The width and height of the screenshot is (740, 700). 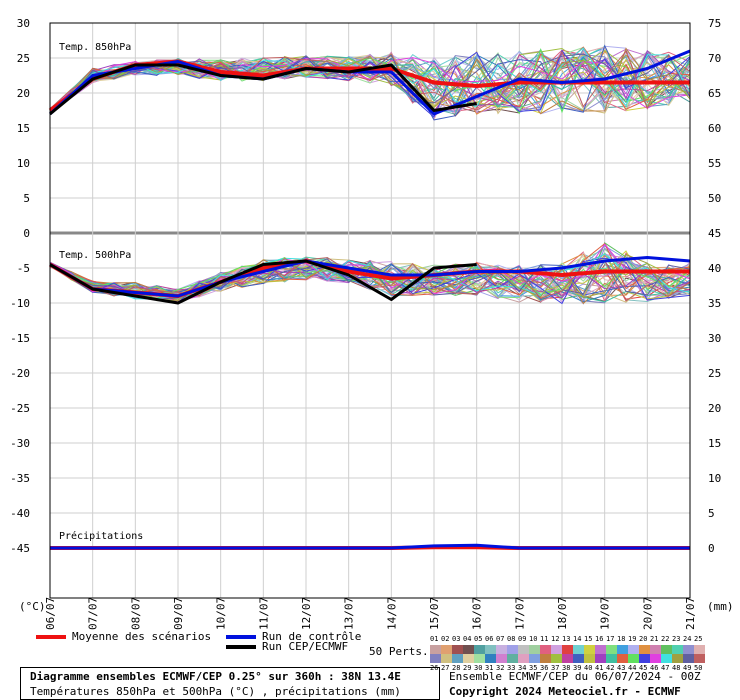 I want to click on legend-control-label: Run de contrôle, so click(x=312, y=636).